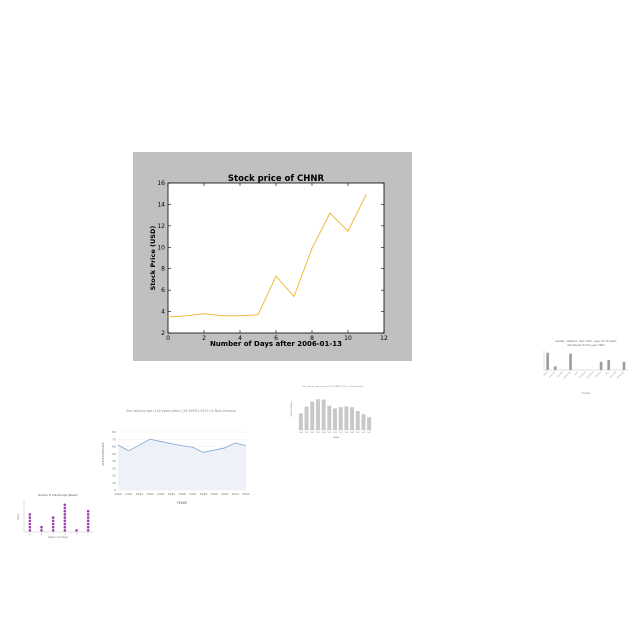  Describe the element at coordinates (613, 374) in the screenshot. I see `x-tick-label: Suriname` at that location.